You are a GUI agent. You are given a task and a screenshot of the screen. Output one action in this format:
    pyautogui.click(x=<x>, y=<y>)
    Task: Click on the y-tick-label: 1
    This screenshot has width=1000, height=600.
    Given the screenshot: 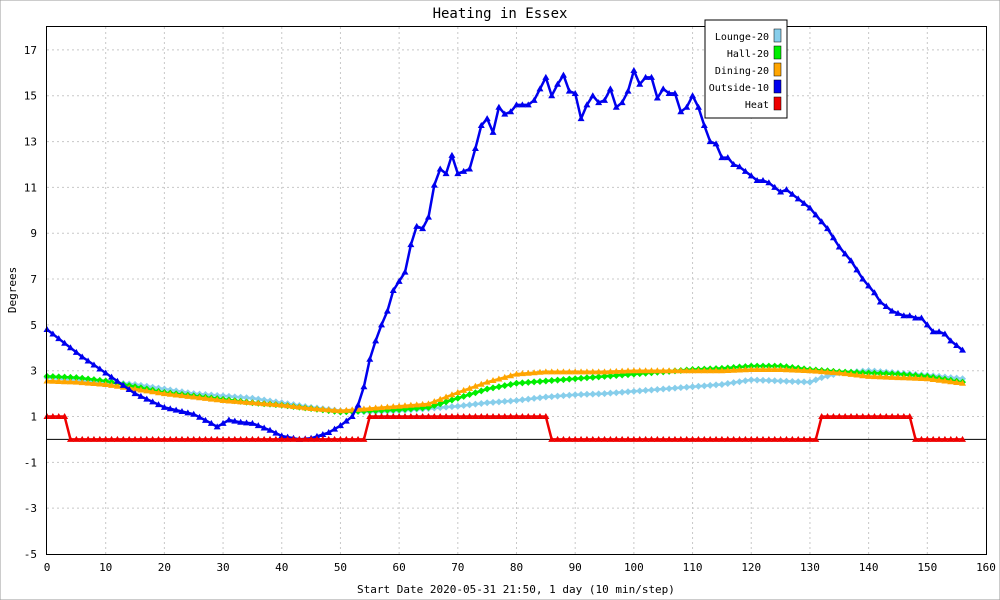 What is the action you would take?
    pyautogui.click(x=33, y=417)
    